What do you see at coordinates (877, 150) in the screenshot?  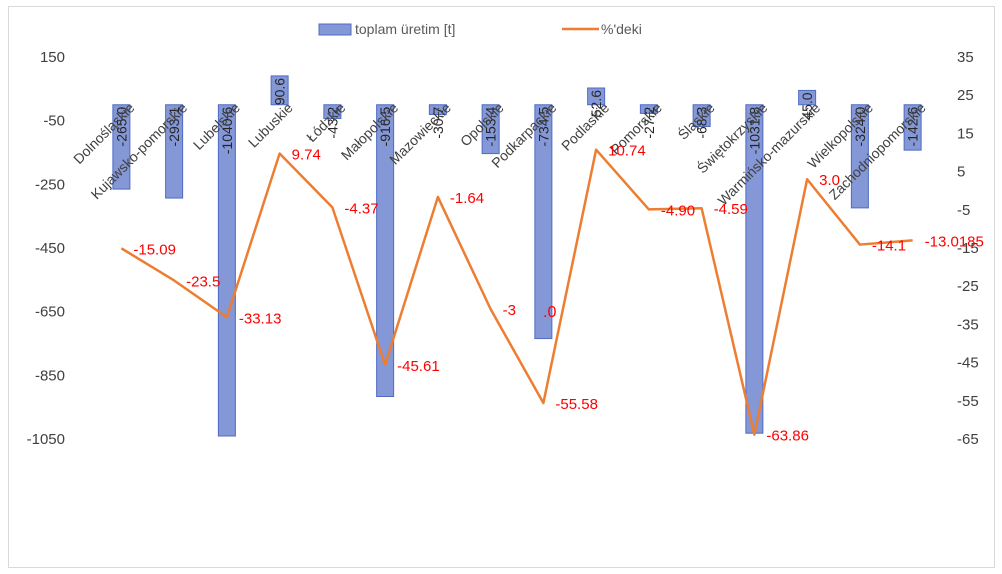 I see `category-label: Zachodniopomorskie` at bounding box center [877, 150].